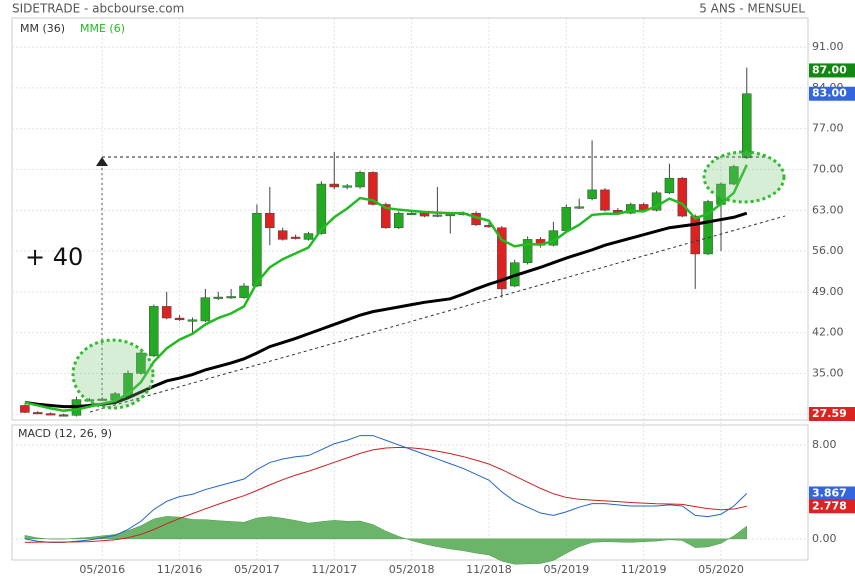 This screenshot has width=855, height=580. Describe the element at coordinates (54, 257) in the screenshot. I see `gain-annotation: + 40` at that location.